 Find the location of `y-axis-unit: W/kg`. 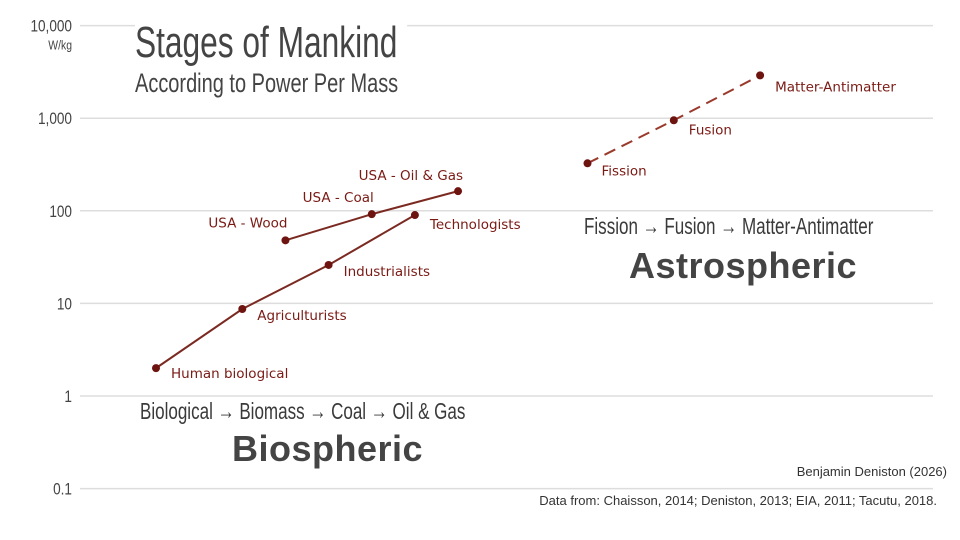

y-axis-unit: W/kg is located at coordinates (60, 46).